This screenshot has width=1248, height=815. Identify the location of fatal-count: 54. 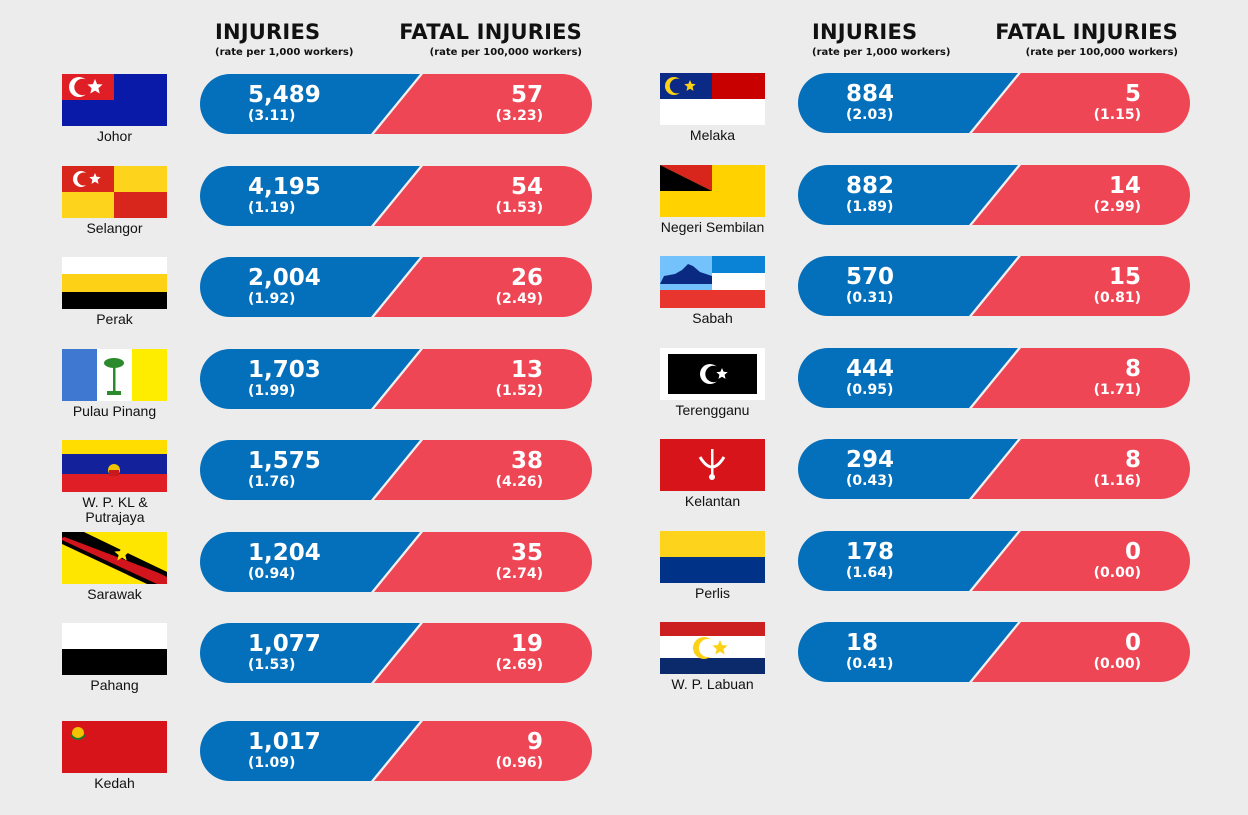
(526, 187).